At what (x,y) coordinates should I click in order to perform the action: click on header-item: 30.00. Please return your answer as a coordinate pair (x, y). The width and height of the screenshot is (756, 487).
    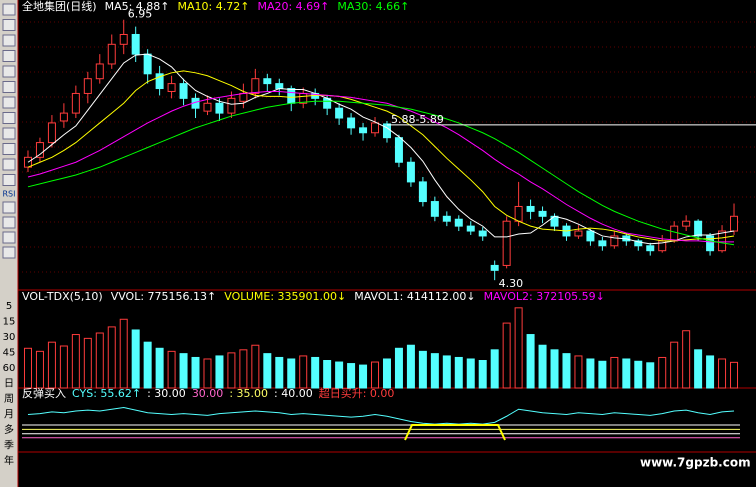
    Looking at the image, I should click on (208, 393).